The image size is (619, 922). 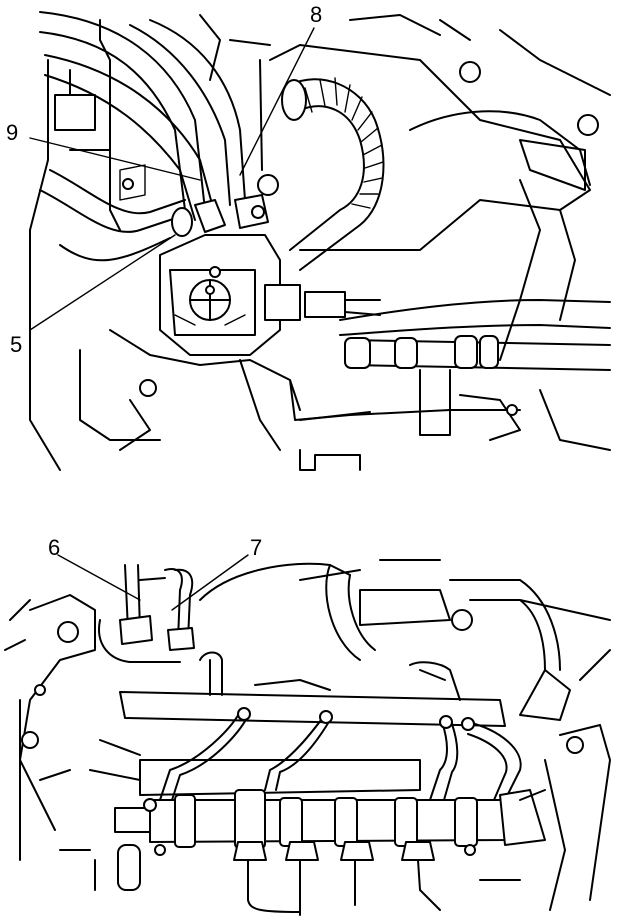 What do you see at coordinates (316, 14) in the screenshot?
I see `callout-label-8: 8` at bounding box center [316, 14].